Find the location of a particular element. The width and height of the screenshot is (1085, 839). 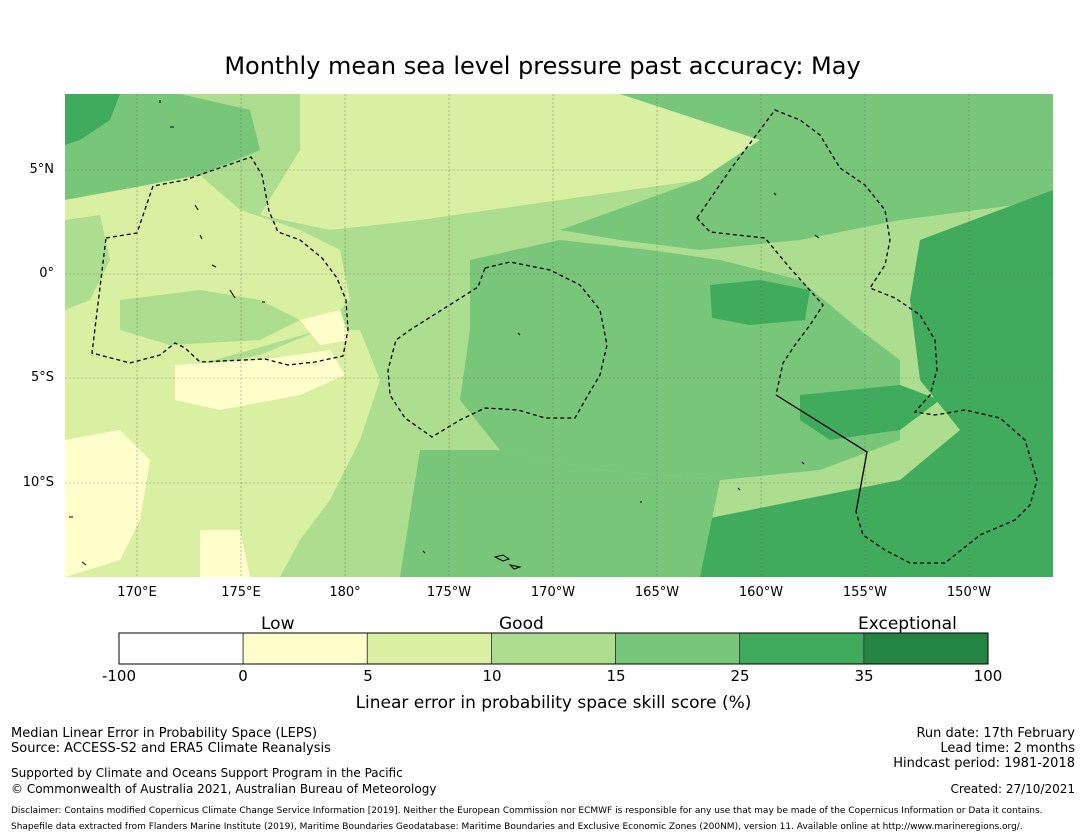

field-region-sw-pale4 is located at coordinates (225, 553).